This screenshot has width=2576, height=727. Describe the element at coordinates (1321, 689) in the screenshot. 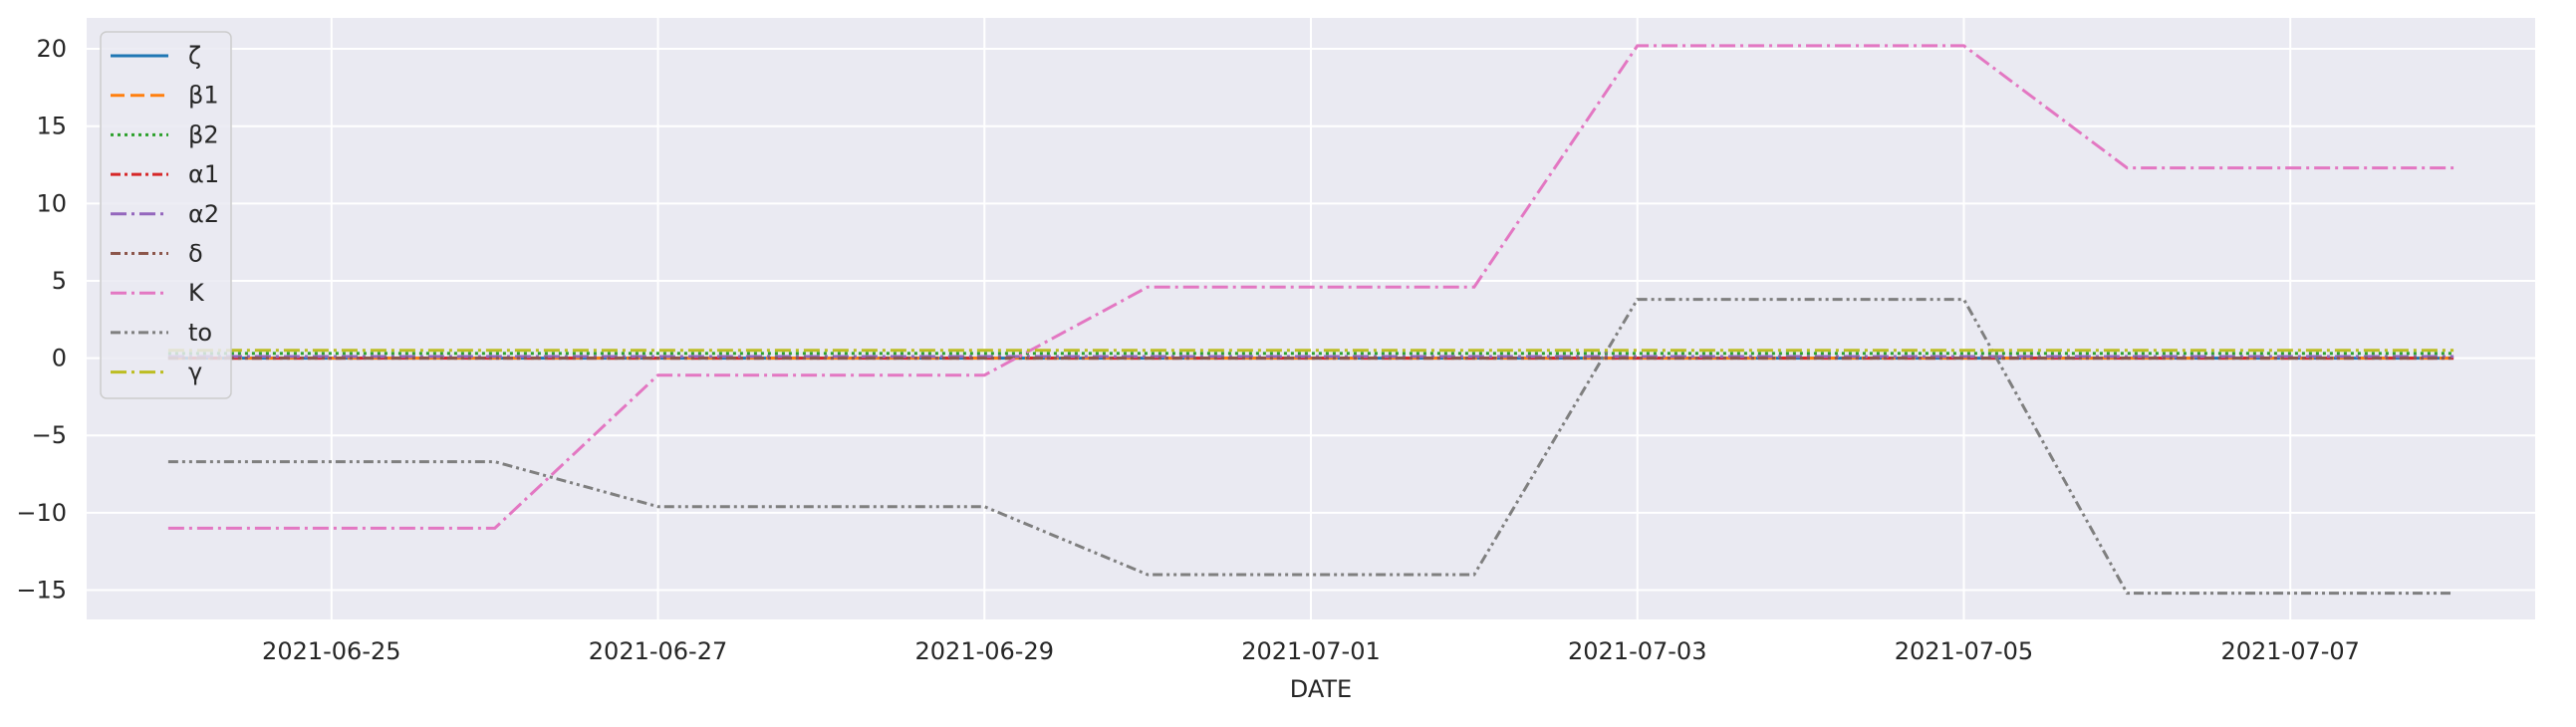

I see `x-axis-label: DATE` at that location.